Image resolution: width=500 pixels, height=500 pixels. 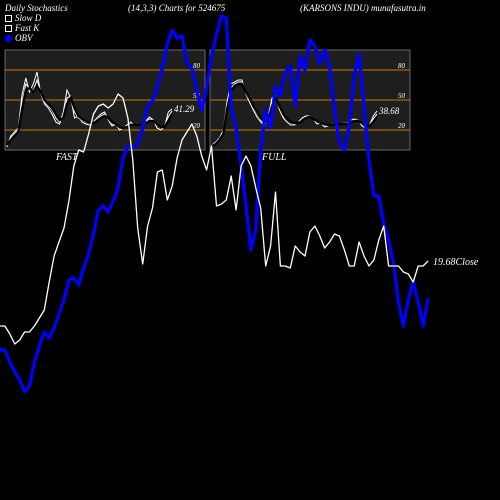 I want to click on panel-title-fast: FAST, so click(x=67, y=157).